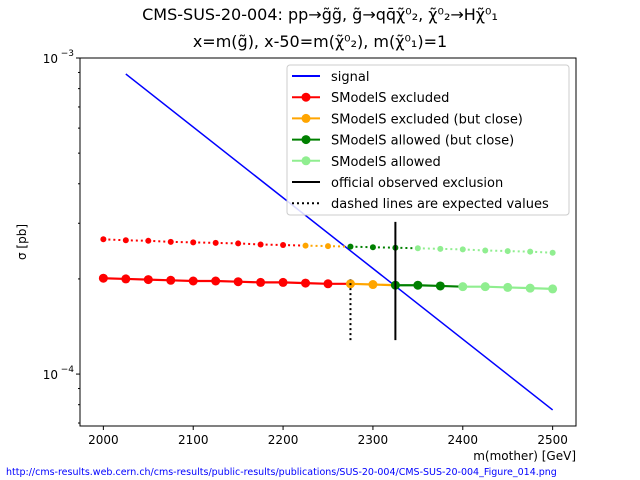 The image size is (640, 480). Describe the element at coordinates (552, 440) in the screenshot. I see `x-tick-label: 2500` at that location.